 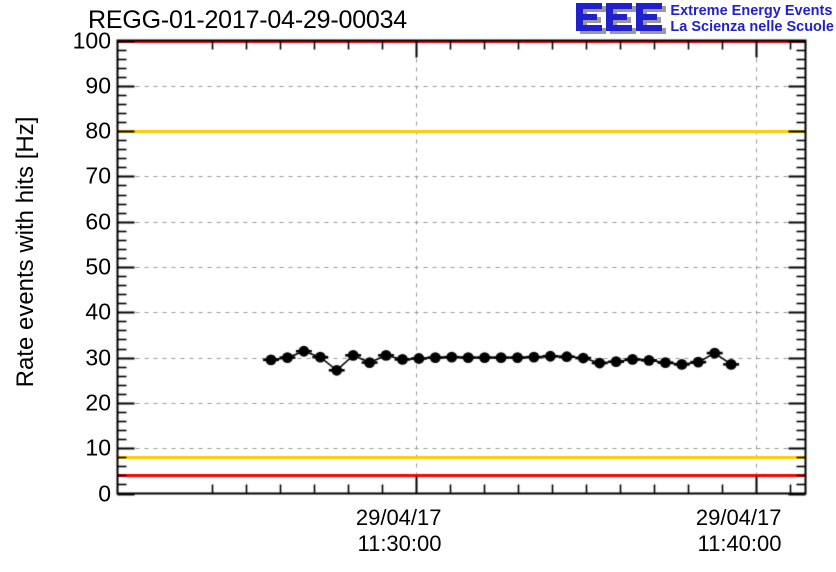 What do you see at coordinates (399, 543) in the screenshot?
I see `x-tick-time: 11:30:00` at bounding box center [399, 543].